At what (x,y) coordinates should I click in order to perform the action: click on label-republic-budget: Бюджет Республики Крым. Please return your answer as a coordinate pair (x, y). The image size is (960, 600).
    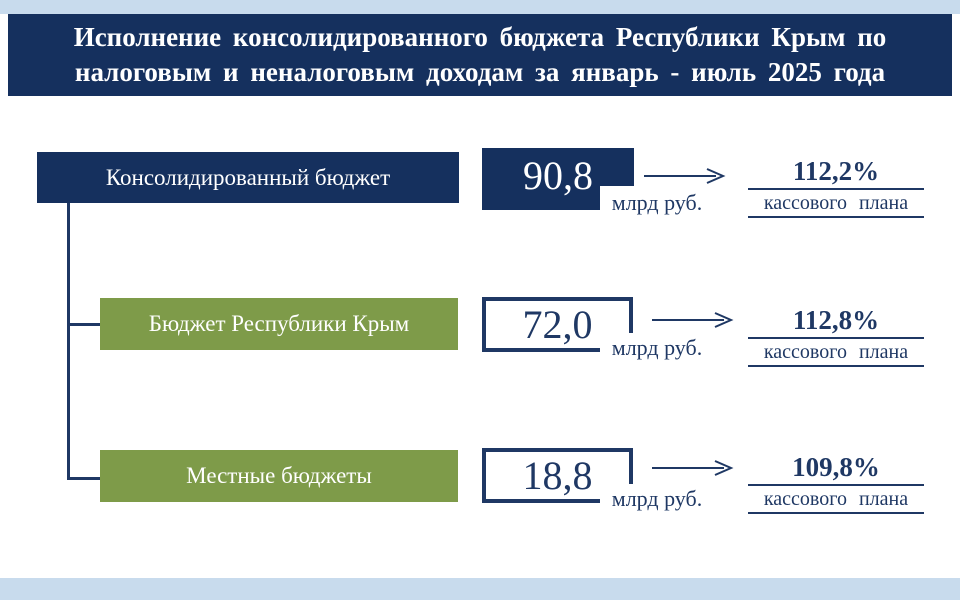
    Looking at the image, I should click on (279, 323).